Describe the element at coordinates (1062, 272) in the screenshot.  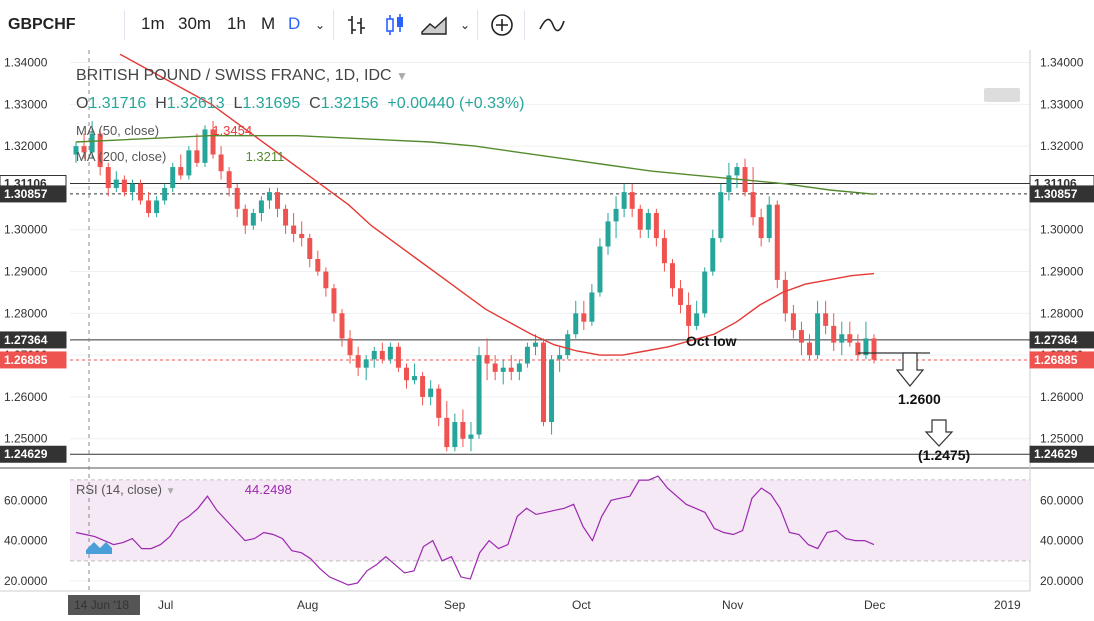
I see `y-tick-label: 1.29000` at that location.